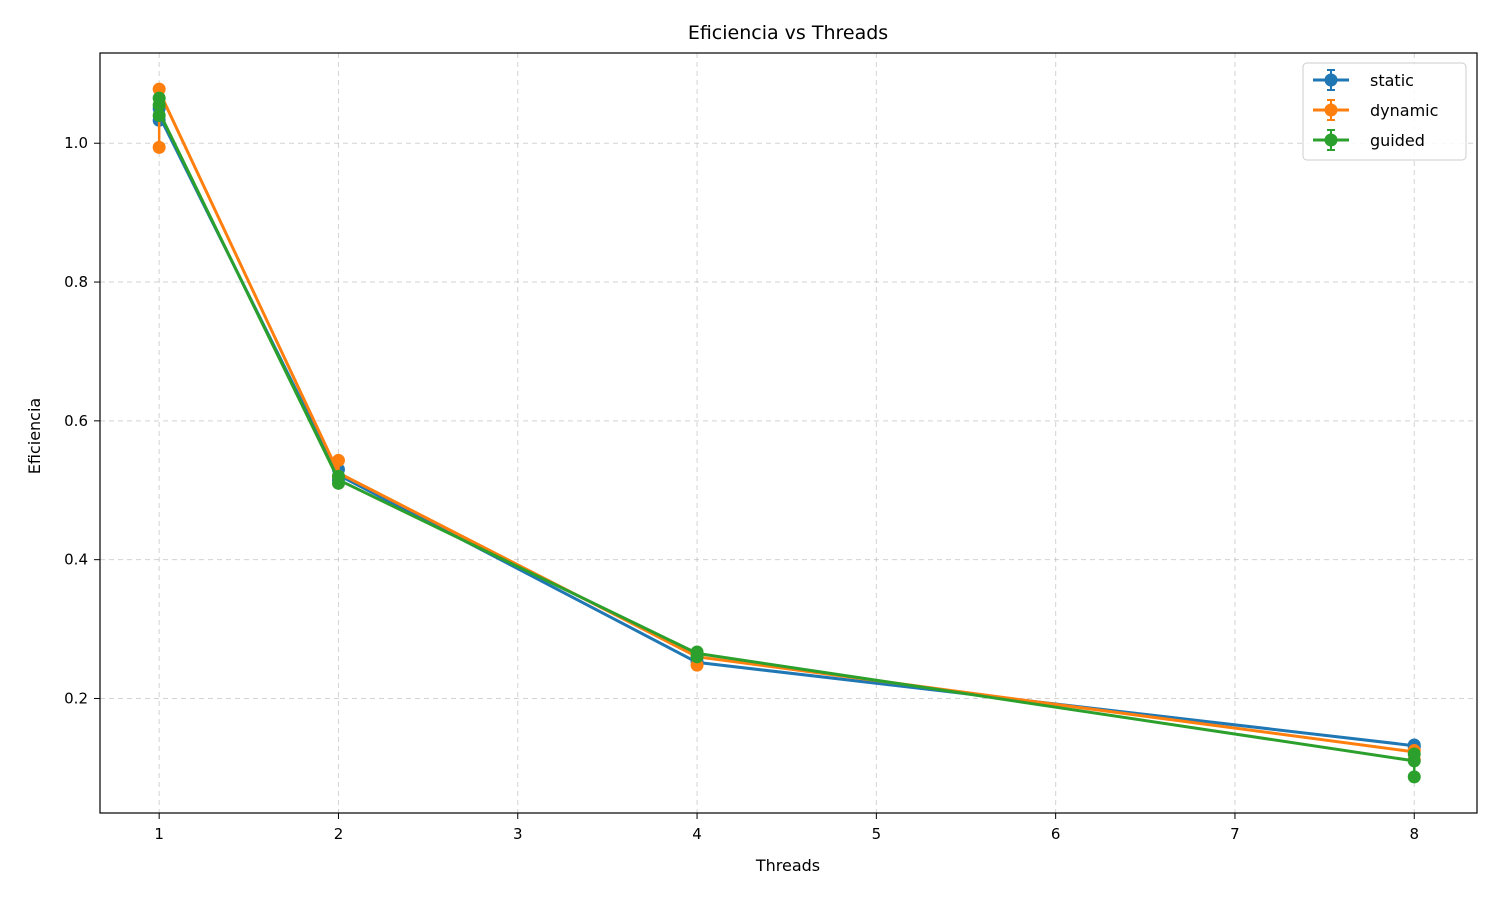 The width and height of the screenshot is (1500, 900). Describe the element at coordinates (76, 698) in the screenshot. I see `y-tick-label: 0.2` at that location.